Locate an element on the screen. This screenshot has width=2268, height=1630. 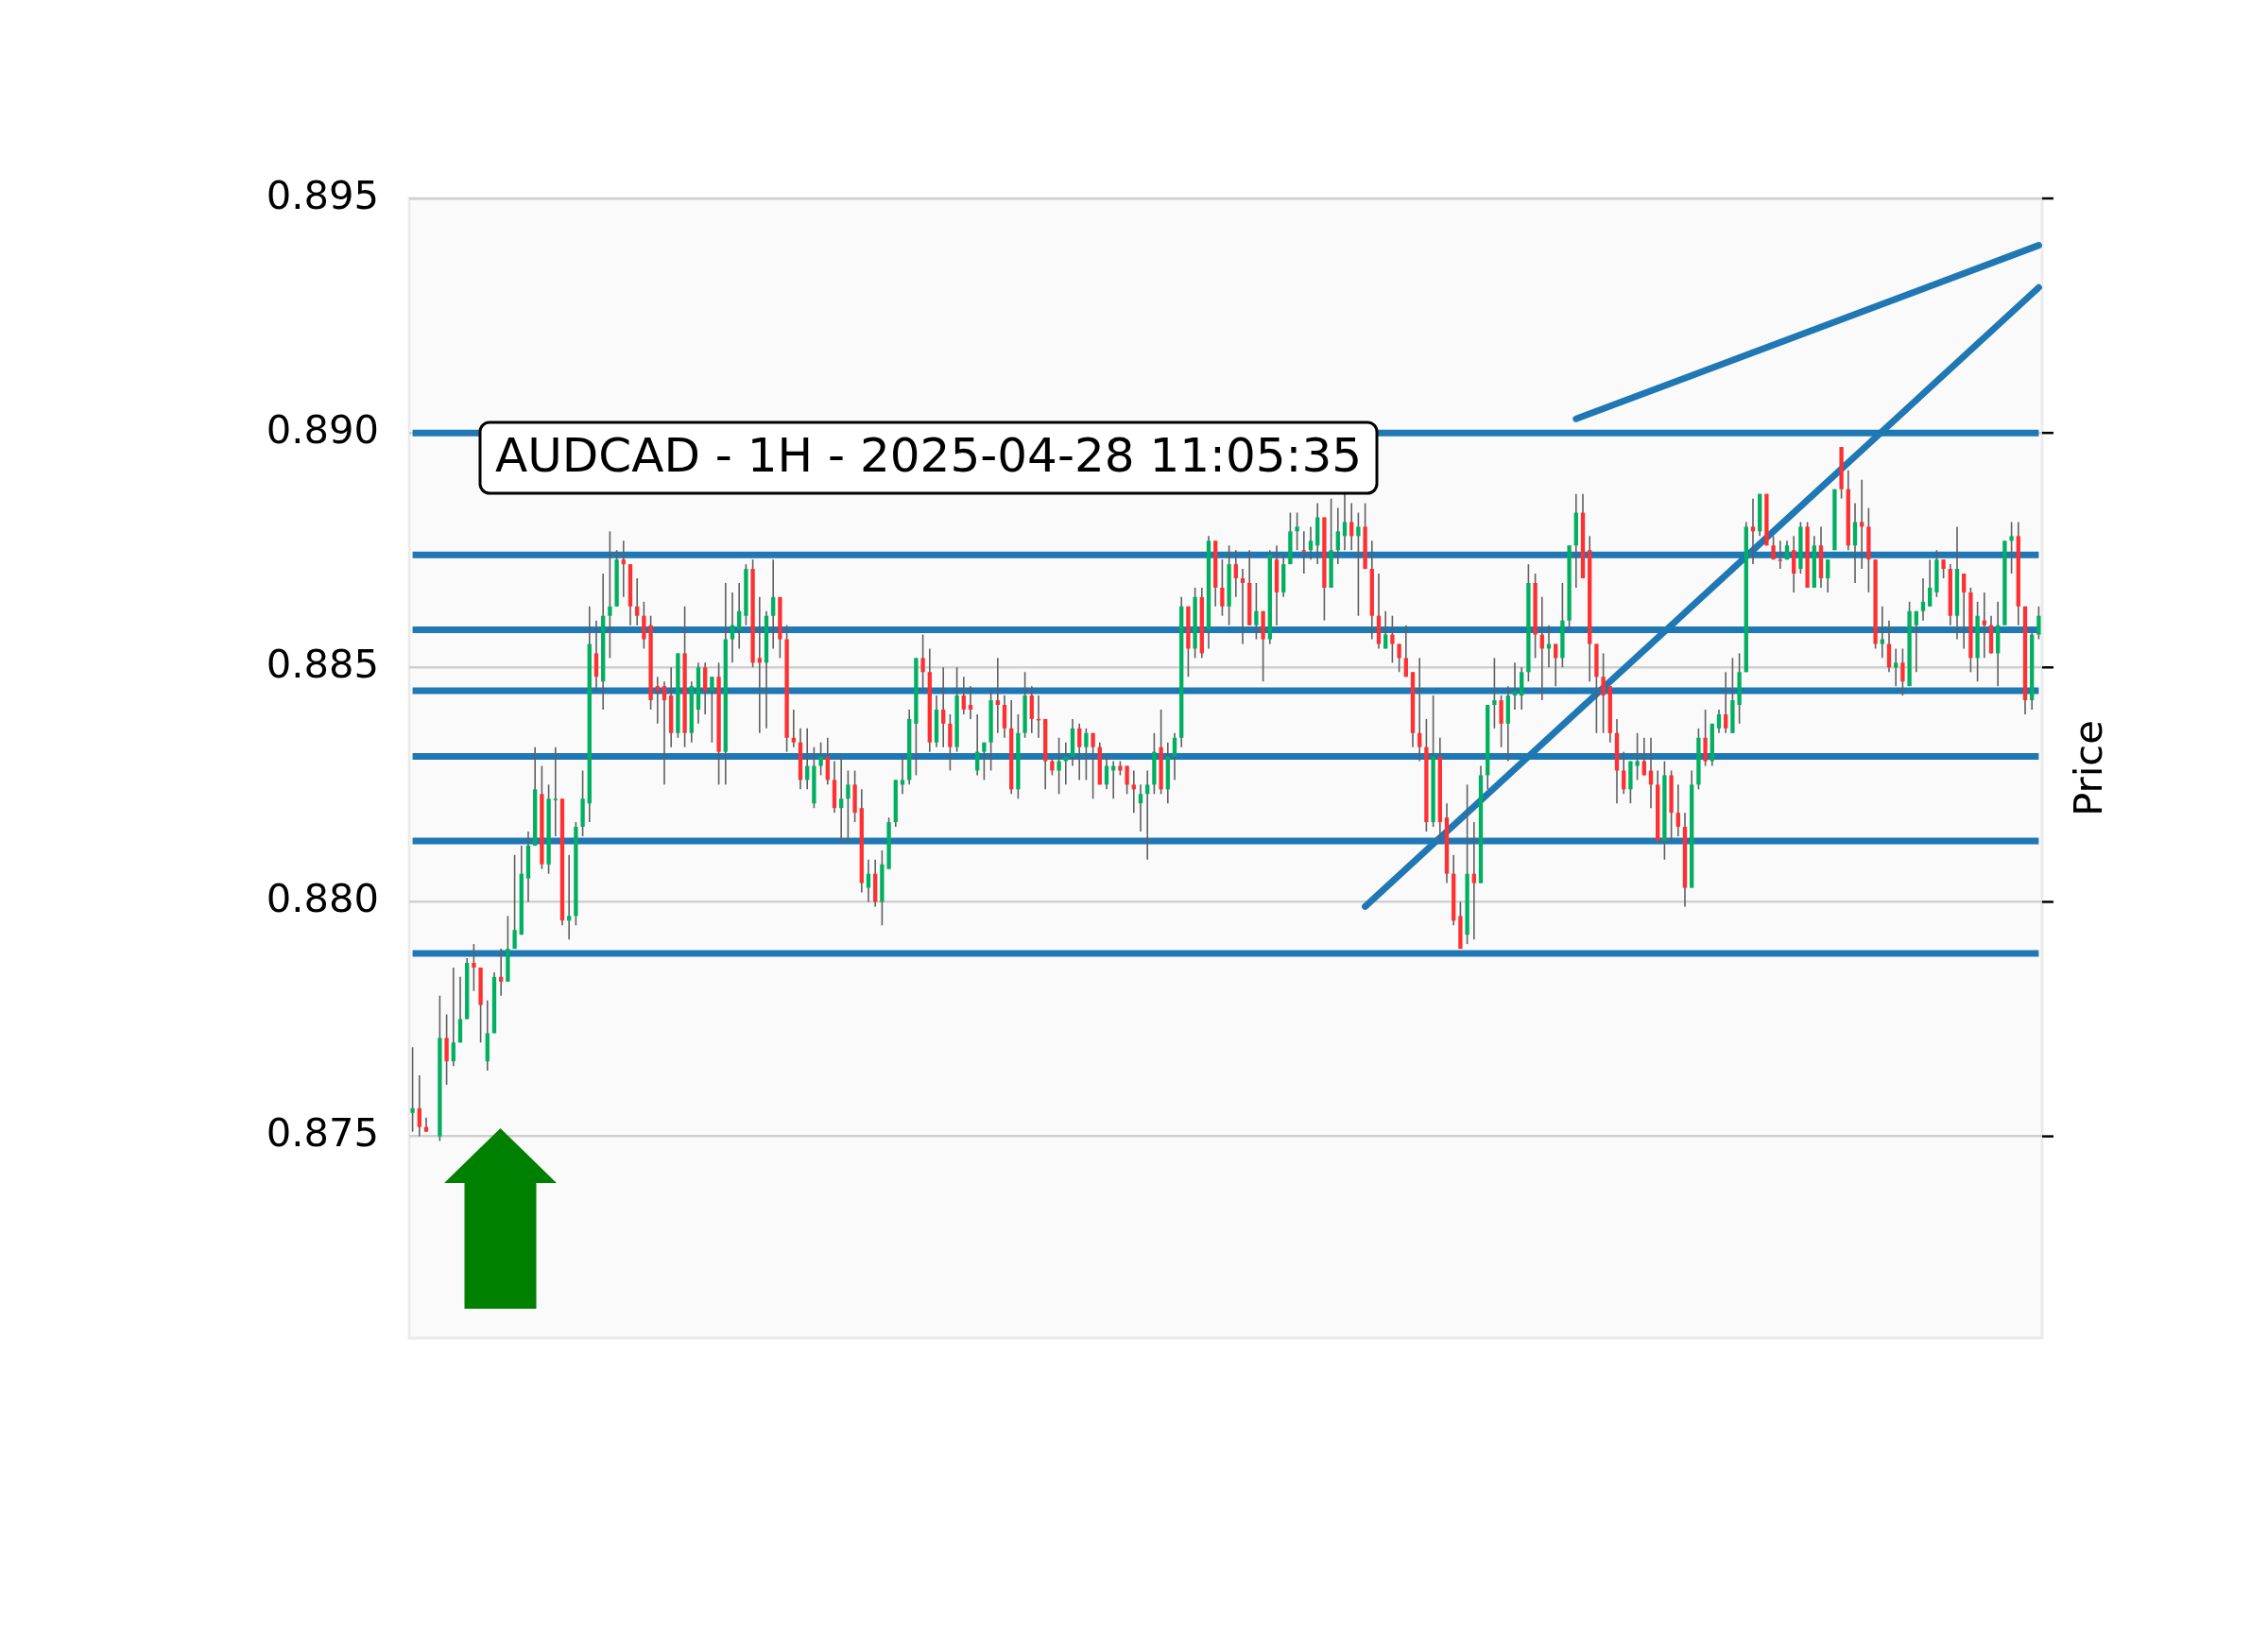
y-tick-label: 0.890 is located at coordinates (322, 429).